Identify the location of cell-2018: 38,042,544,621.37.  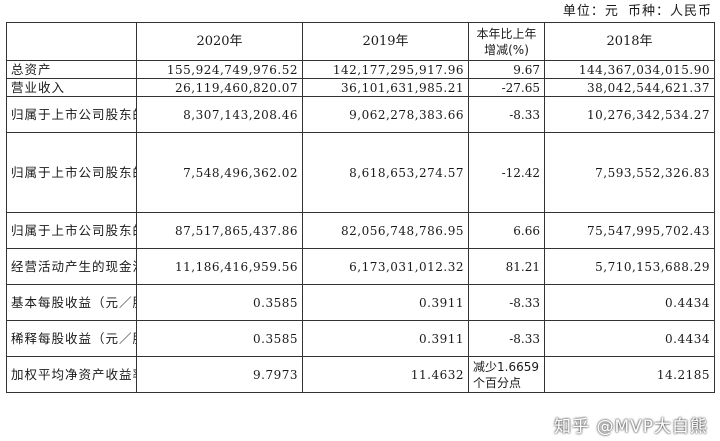
(629, 87).